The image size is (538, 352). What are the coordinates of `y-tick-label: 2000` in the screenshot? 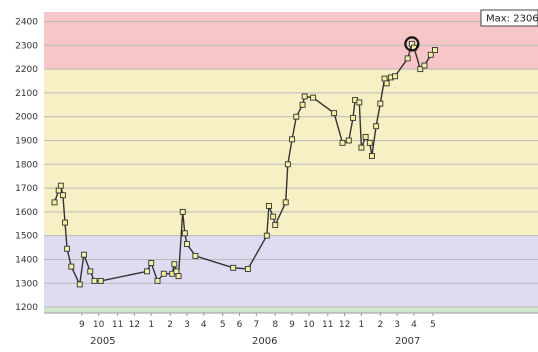 It's located at (26, 118).